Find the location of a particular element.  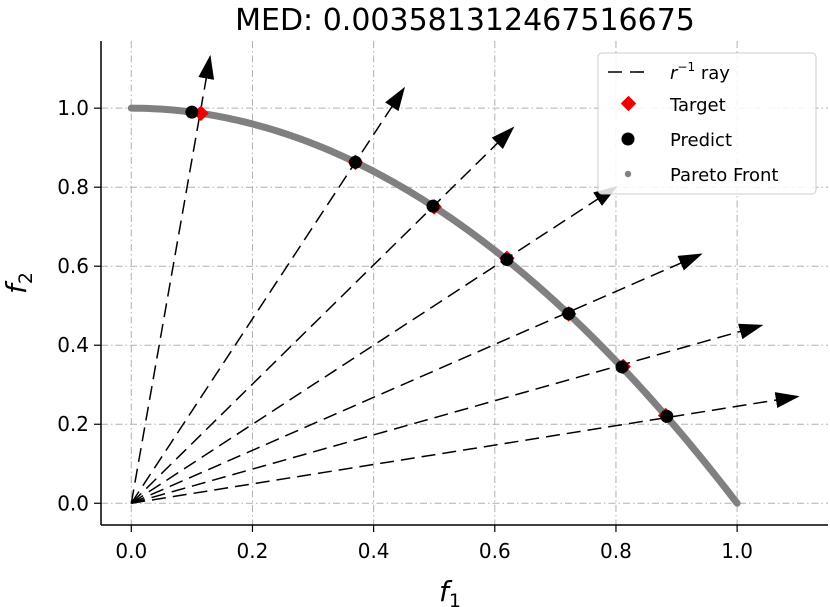

legend-pareto-label: Pareto Front is located at coordinates (724, 175).